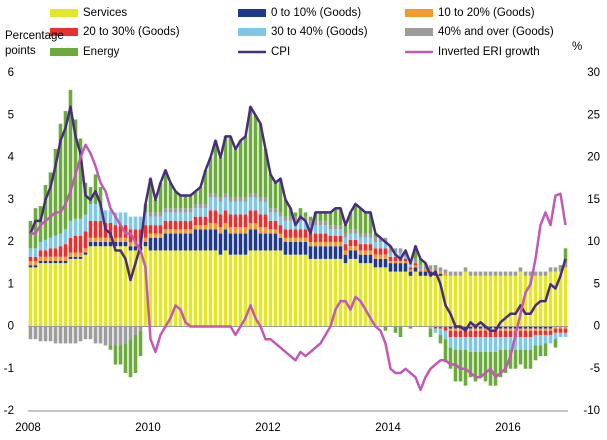  Describe the element at coordinates (9, 369) in the screenshot. I see `y-tick-label: -1` at that location.